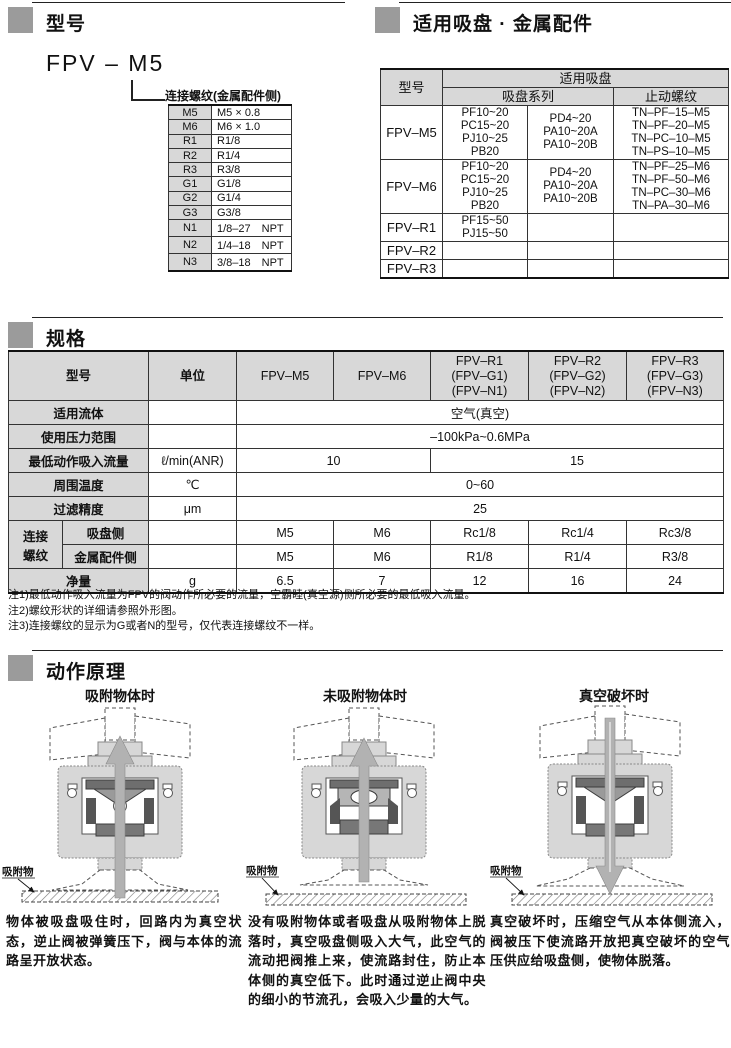 This screenshot has height=1048, width=731. What do you see at coordinates (230, 184) in the screenshot?
I see `table-row: G1 G1/8` at bounding box center [230, 184].